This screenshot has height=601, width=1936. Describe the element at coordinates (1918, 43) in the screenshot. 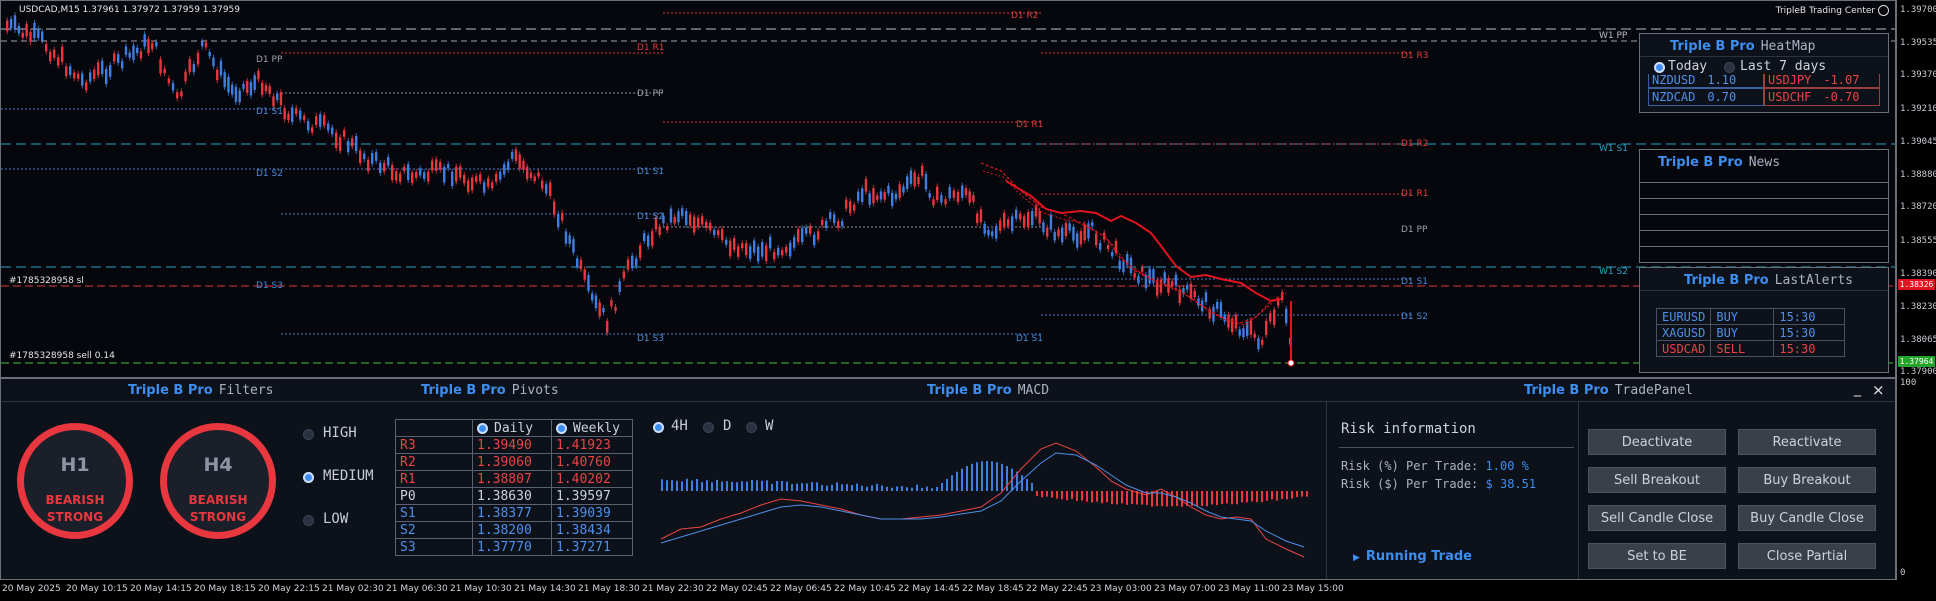

I see `price-label: 1.39535` at that location.